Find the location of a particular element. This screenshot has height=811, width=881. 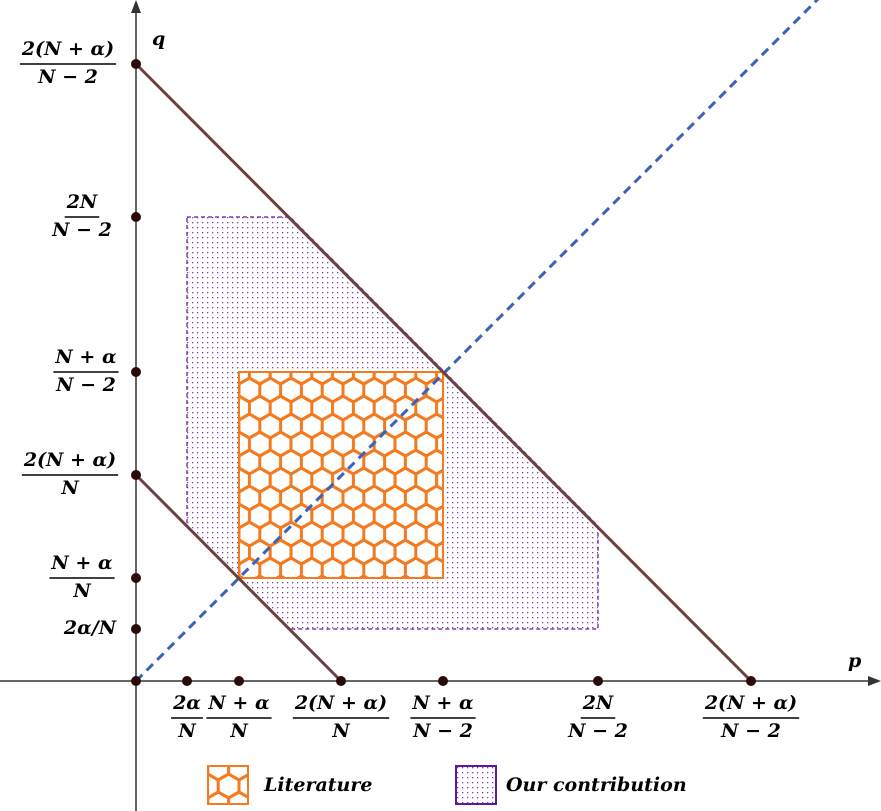

legend-swatch-contribution is located at coordinates (476, 785).